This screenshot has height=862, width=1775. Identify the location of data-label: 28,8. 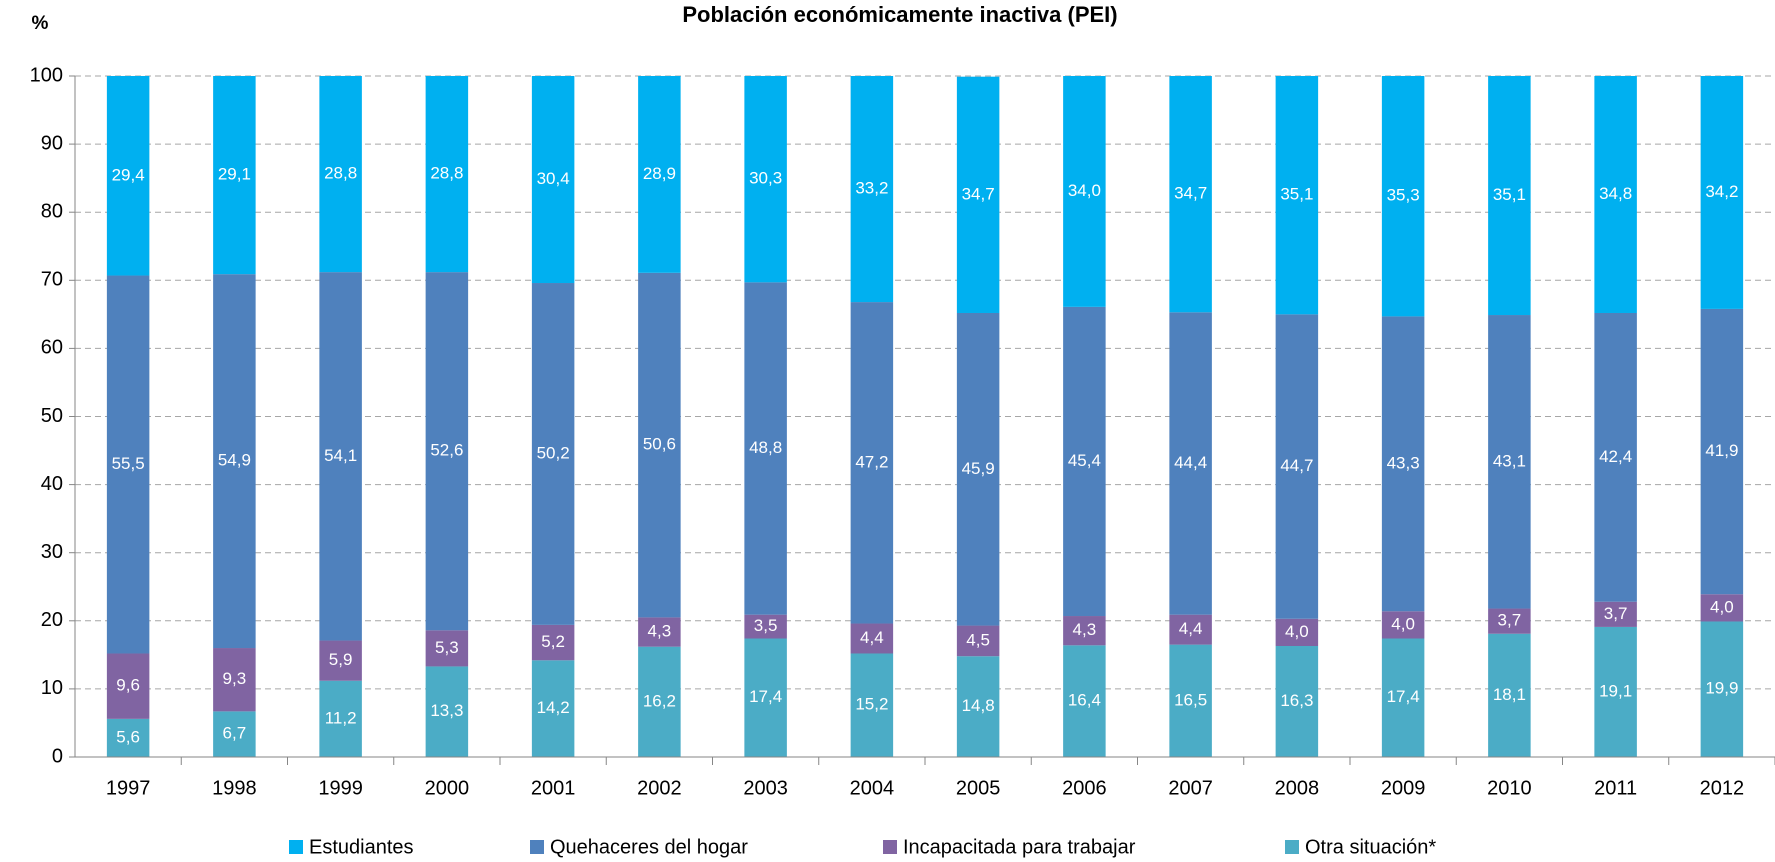
(446, 173).